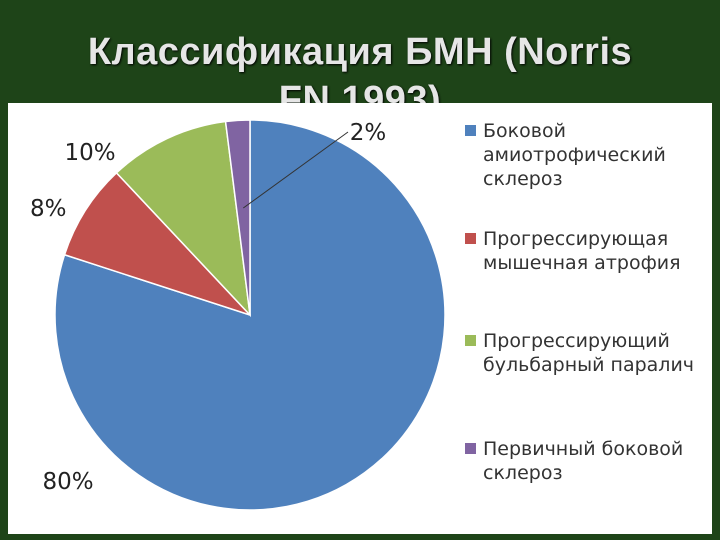 This screenshot has width=720, height=540. I want to click on leader-lines, so click(296, 170).